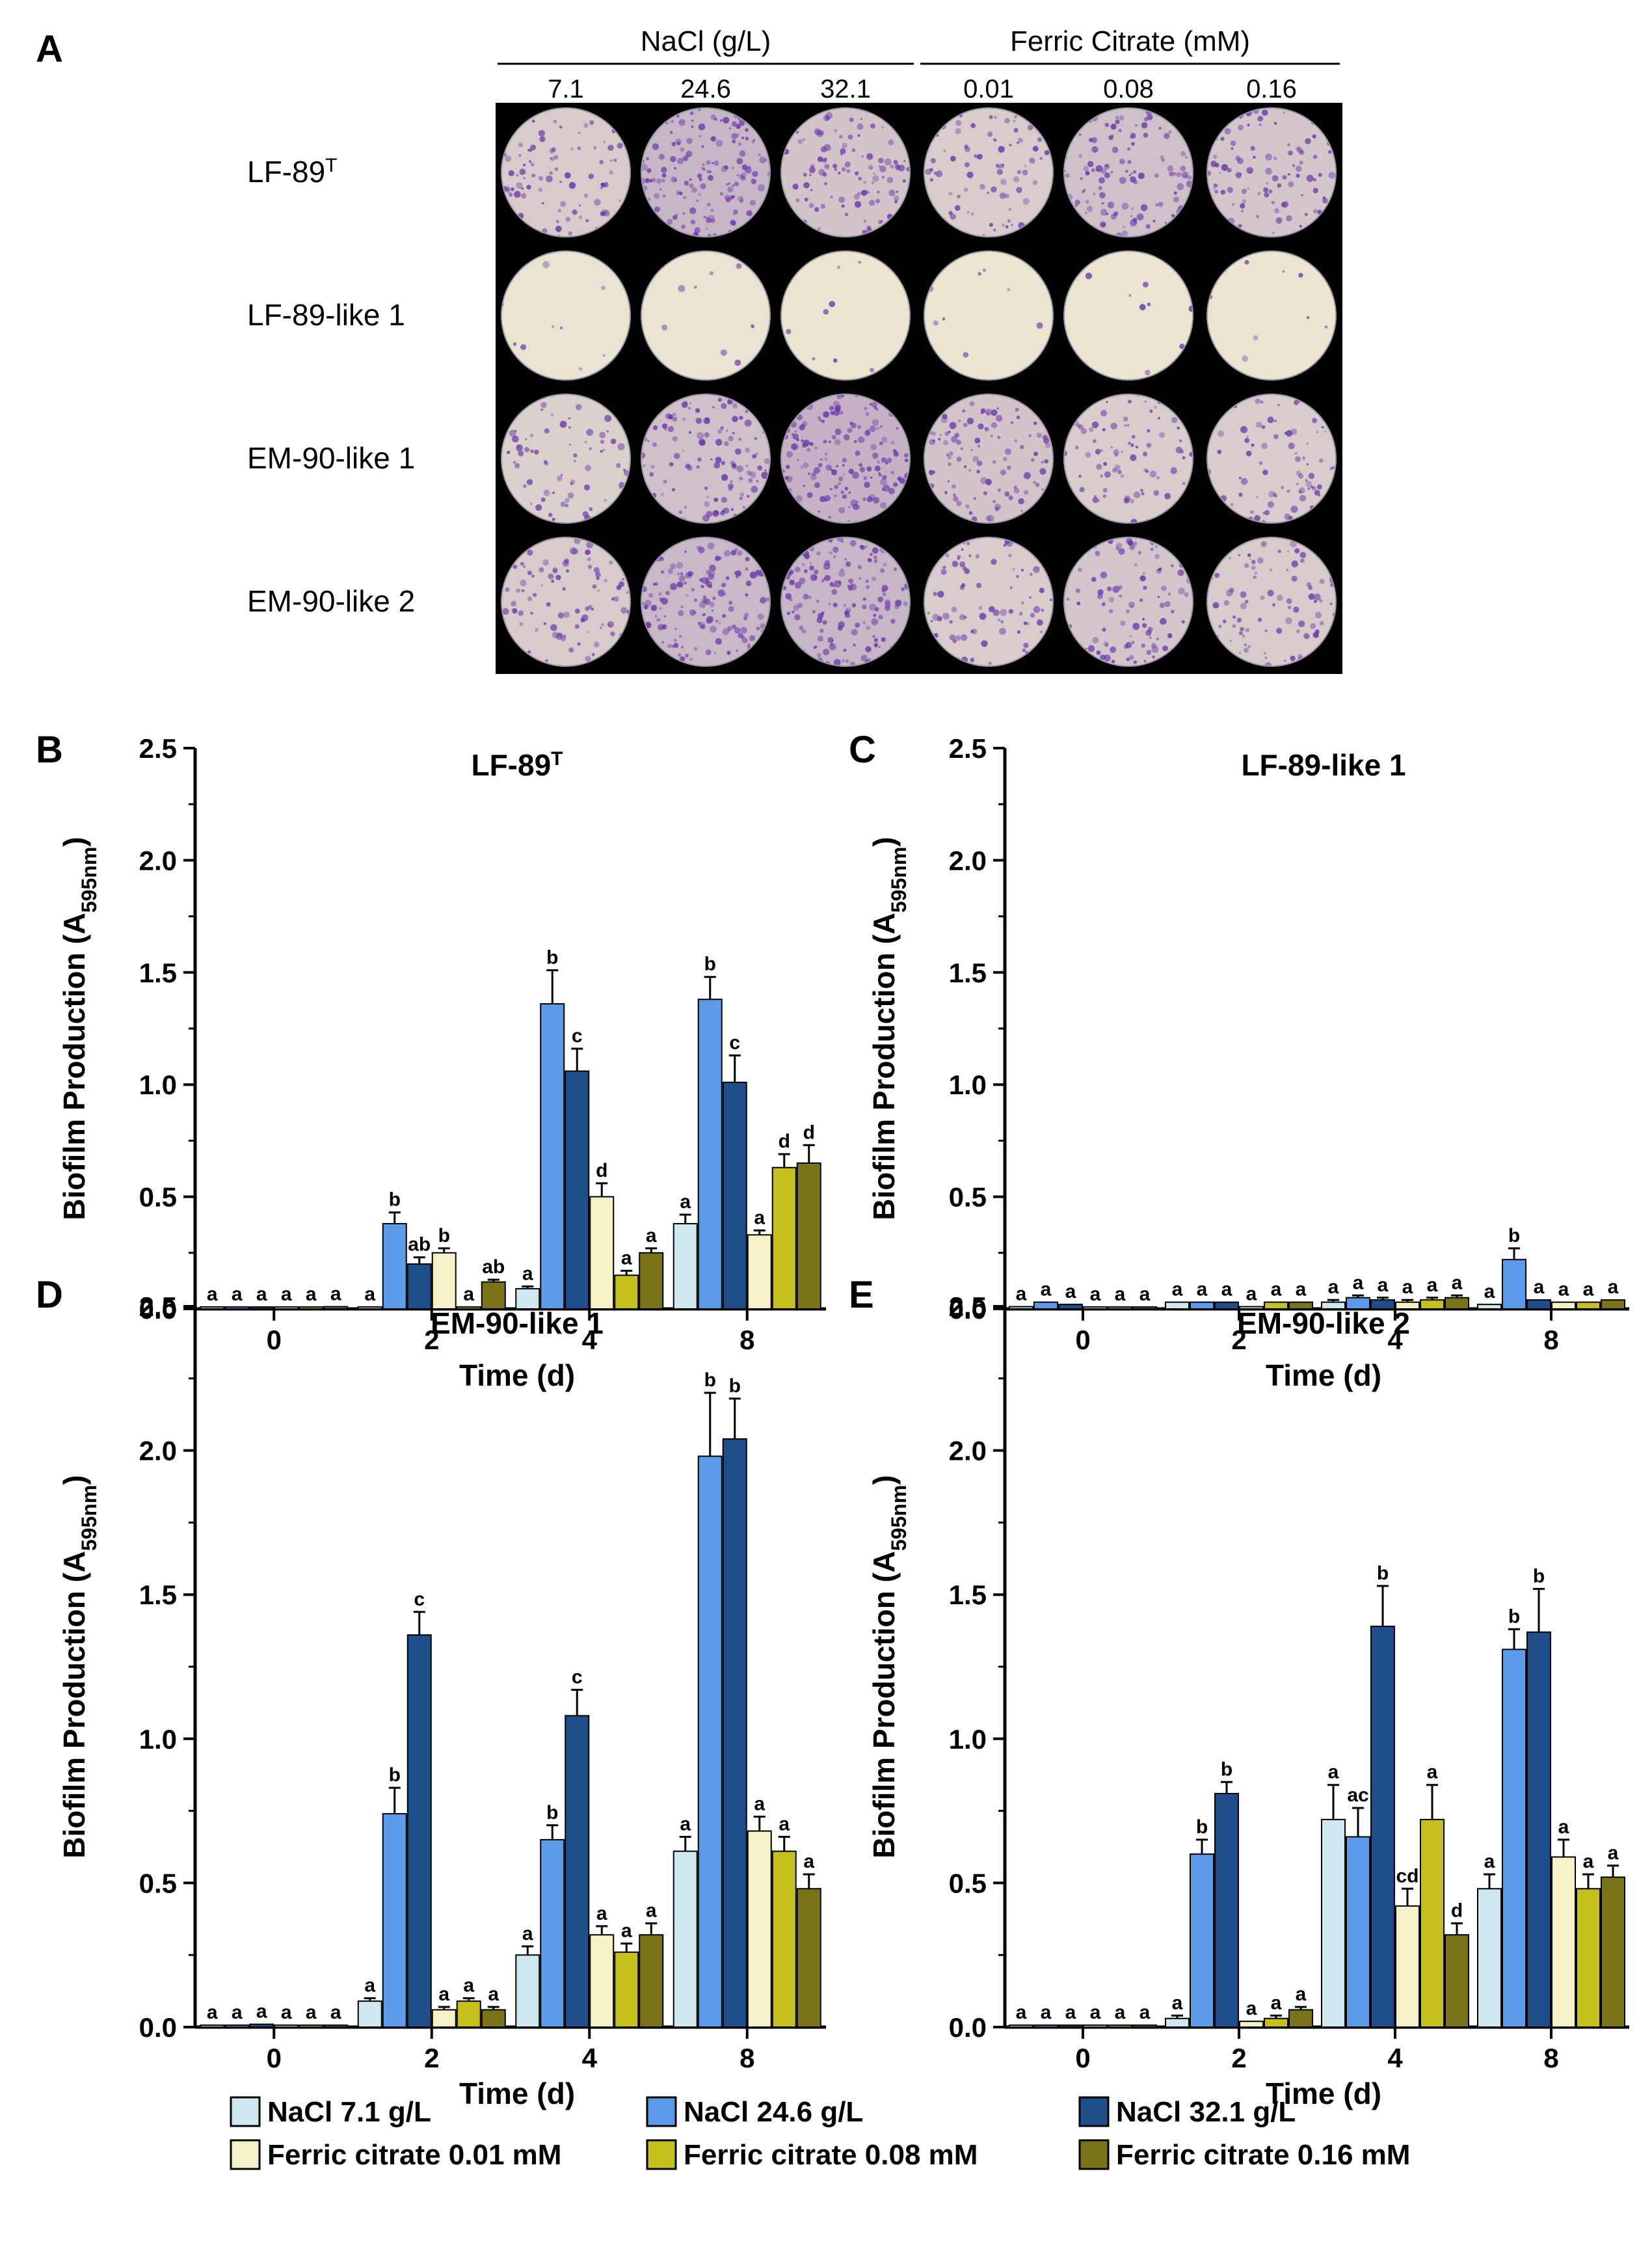 The width and height of the screenshot is (1652, 2260). Describe the element at coordinates (968, 861) in the screenshot. I see `y-tick-label: 2.0` at that location.